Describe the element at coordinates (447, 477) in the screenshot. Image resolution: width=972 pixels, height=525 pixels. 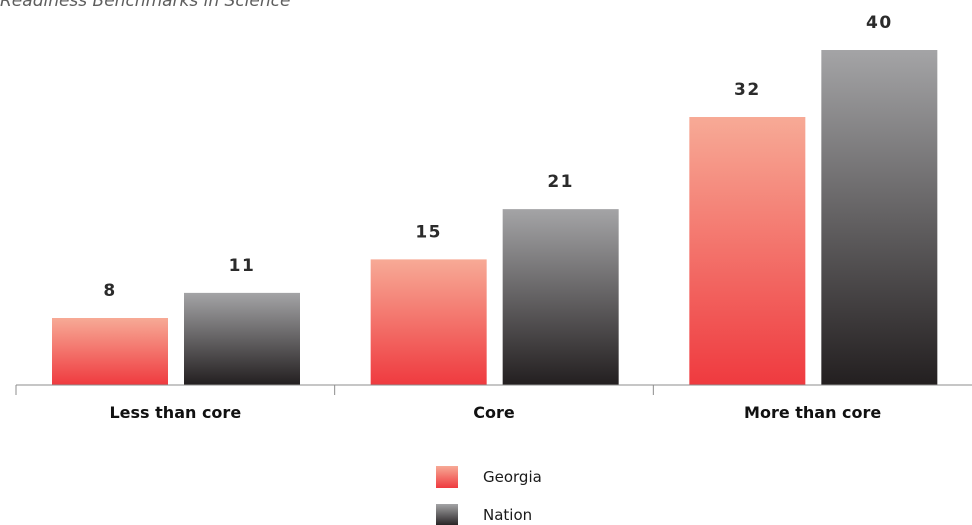
I see `legend-swatch-georgia` at that location.